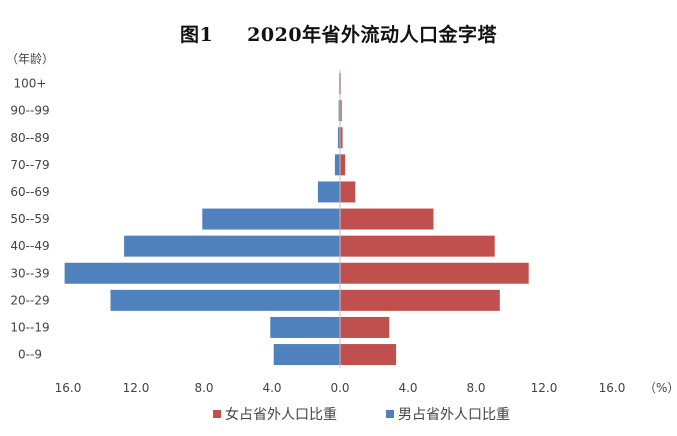 This screenshot has width=677, height=436. I want to click on y-tick-label: 30--39, so click(29, 273).